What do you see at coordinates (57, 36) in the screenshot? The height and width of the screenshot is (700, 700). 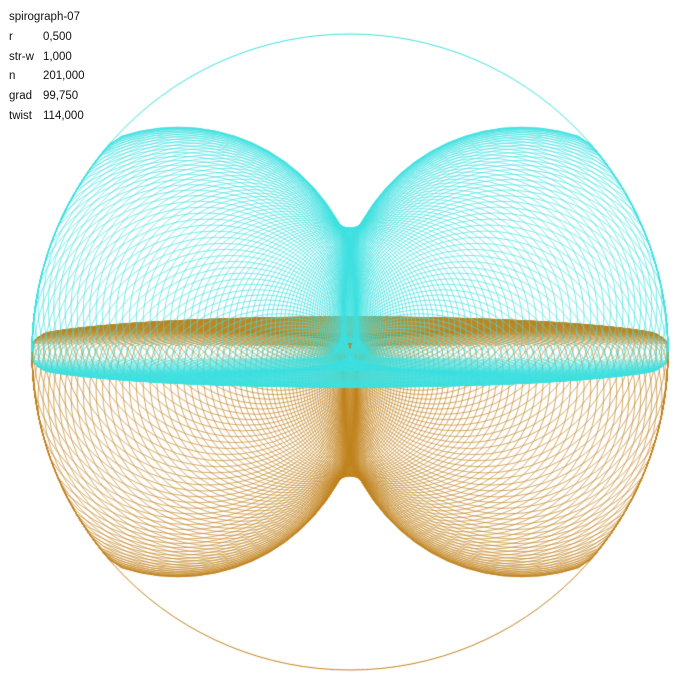 I see `param-value: 0,500` at bounding box center [57, 36].